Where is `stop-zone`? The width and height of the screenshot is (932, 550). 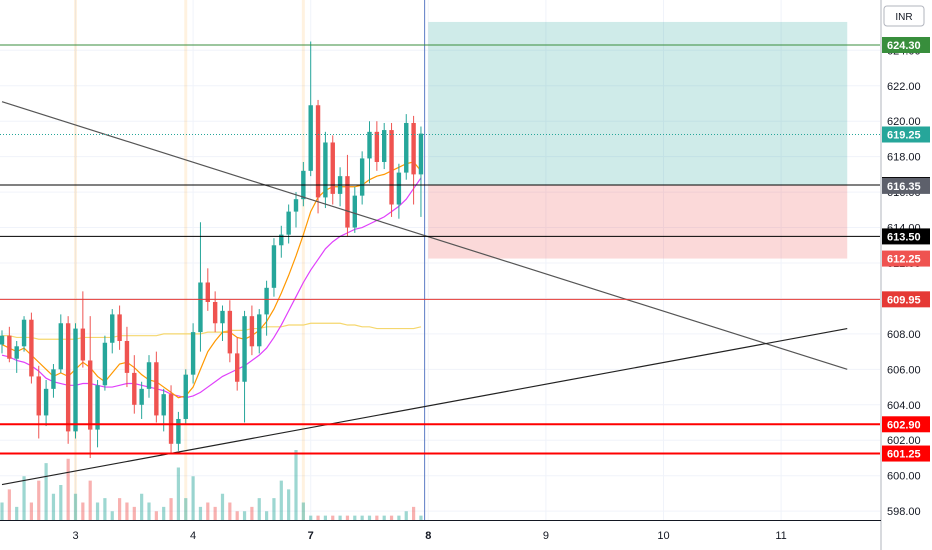
stop-zone is located at coordinates (638, 222).